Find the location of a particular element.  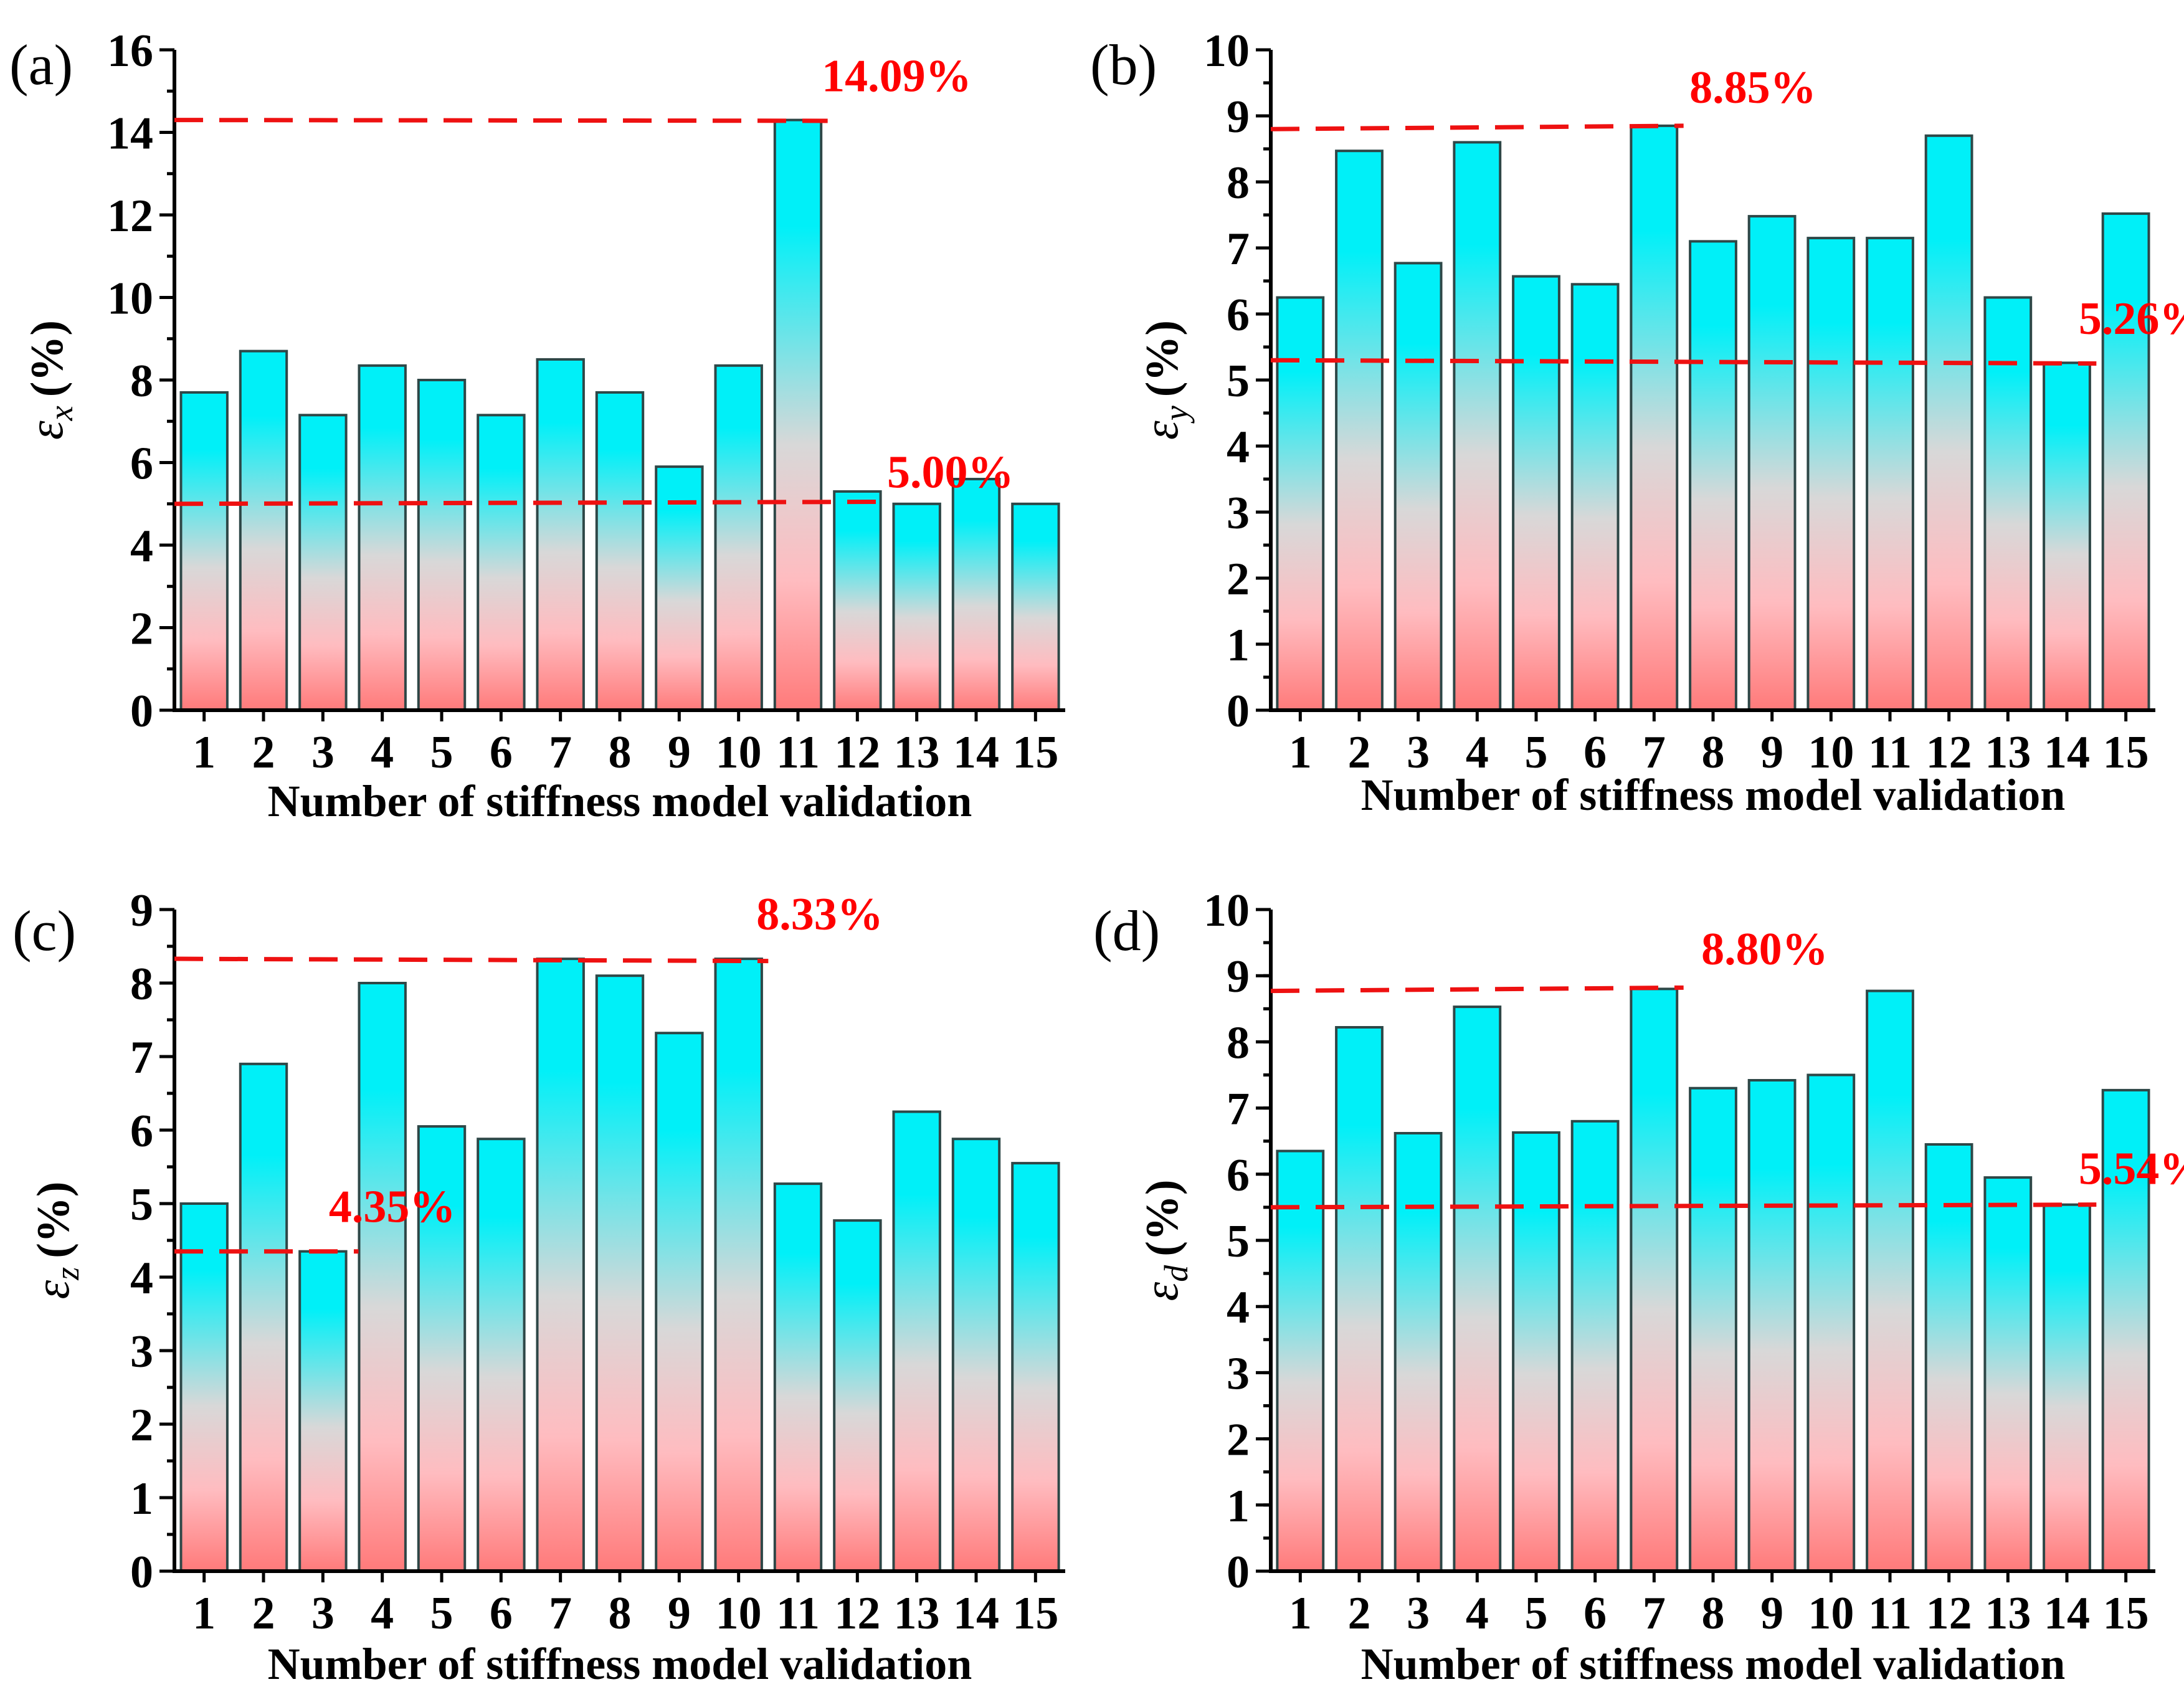

reference-annotation-2: 5.54% is located at coordinates (2131, 1169).